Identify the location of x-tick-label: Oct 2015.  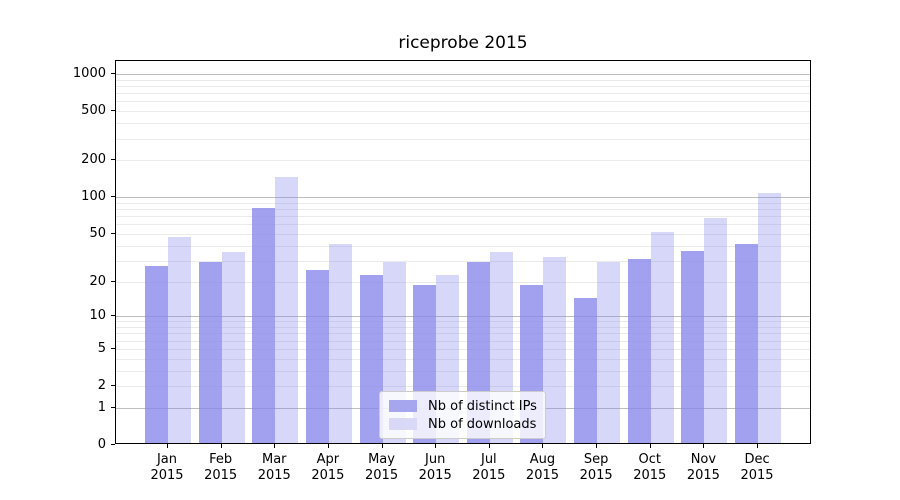
(650, 468).